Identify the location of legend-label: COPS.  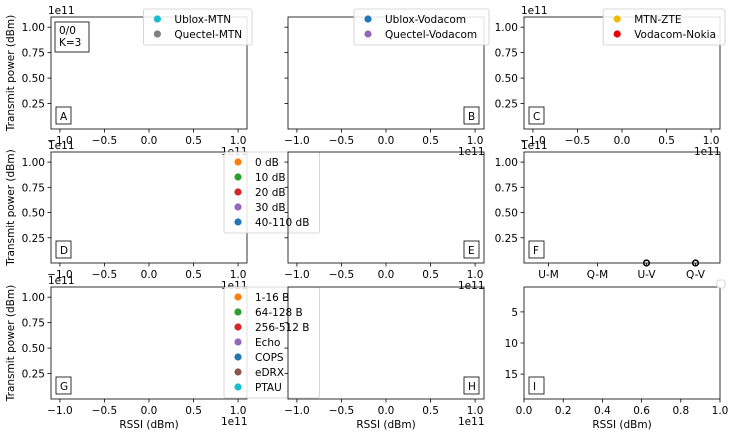
(269, 358).